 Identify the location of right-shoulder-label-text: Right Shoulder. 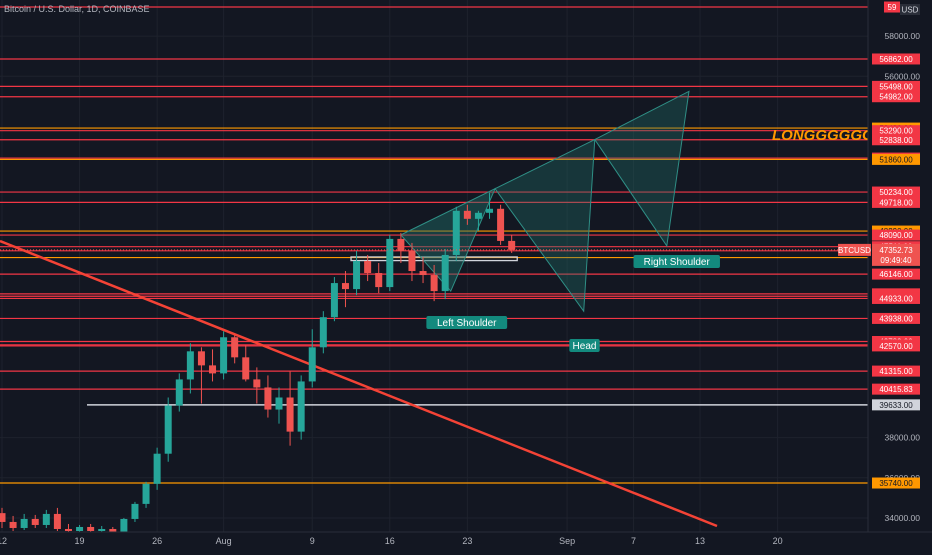
(677, 262).